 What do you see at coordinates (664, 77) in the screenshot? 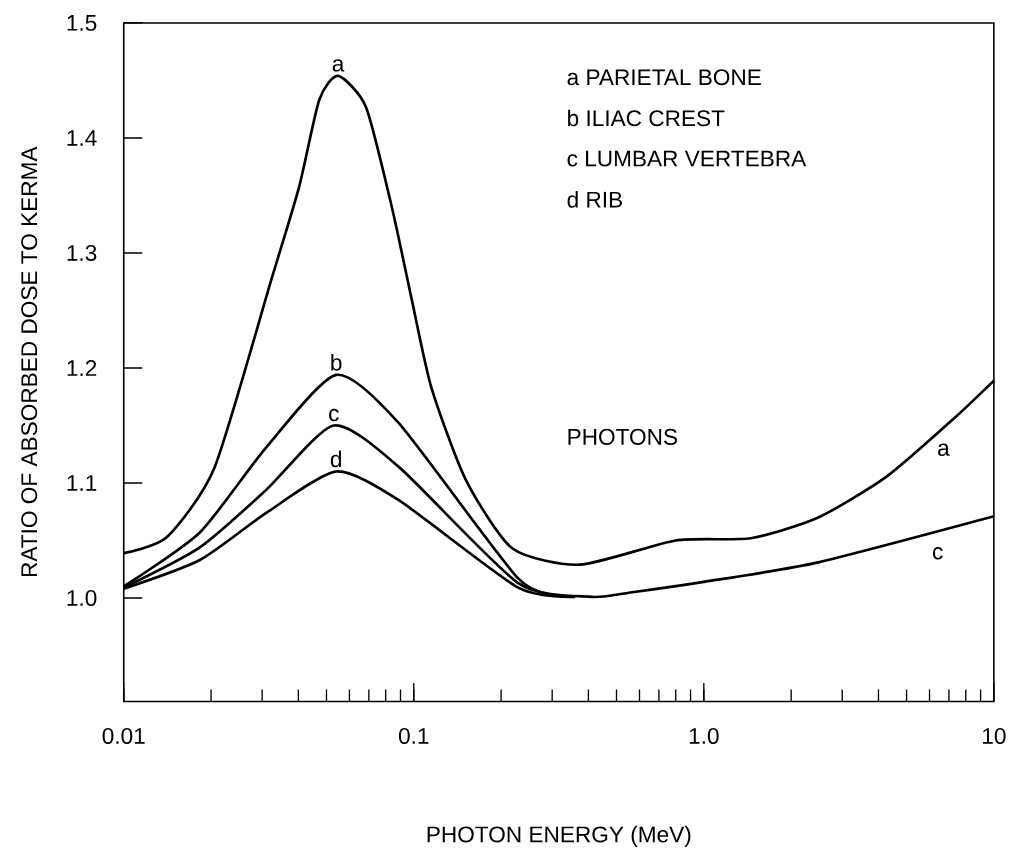
I see `annotation: a PARIETAL BONE` at bounding box center [664, 77].